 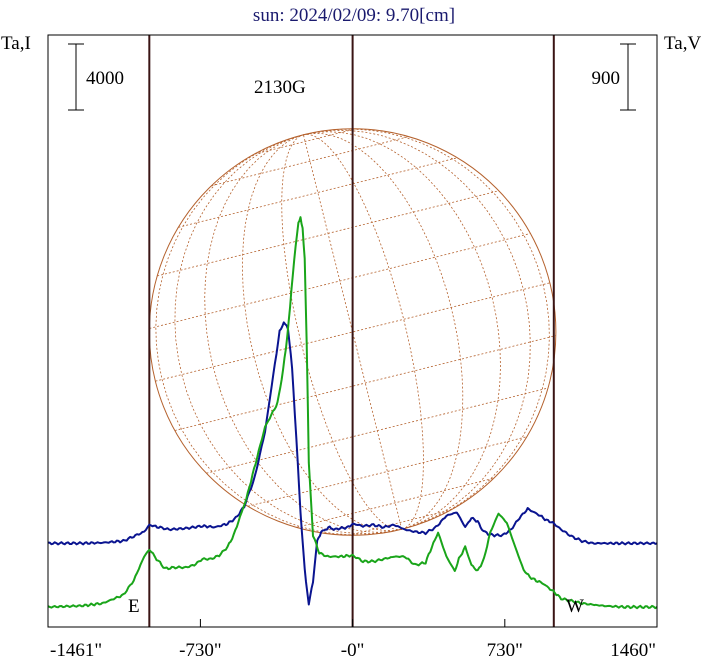 I want to click on left-scale-value: 4000, so click(x=105, y=78).